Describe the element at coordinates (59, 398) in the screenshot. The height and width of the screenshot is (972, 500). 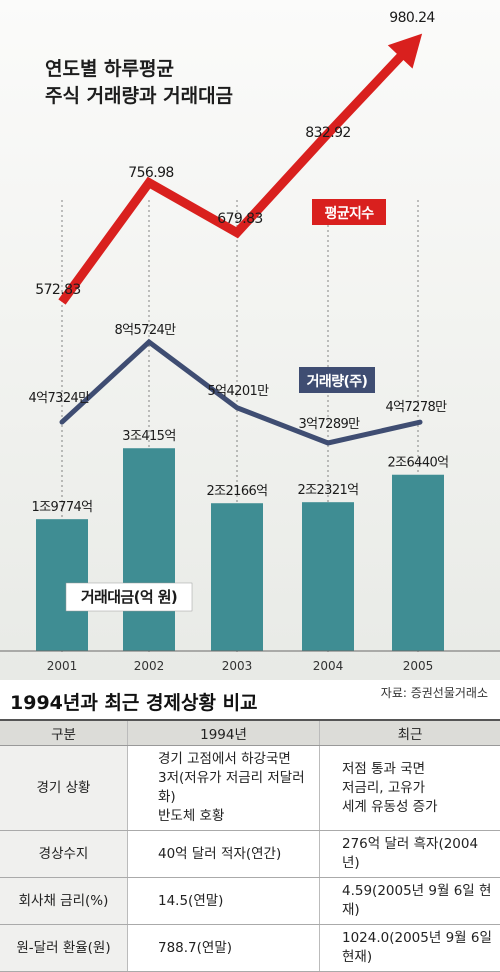
I see `volume-label-2001: 4억7324만` at that location.